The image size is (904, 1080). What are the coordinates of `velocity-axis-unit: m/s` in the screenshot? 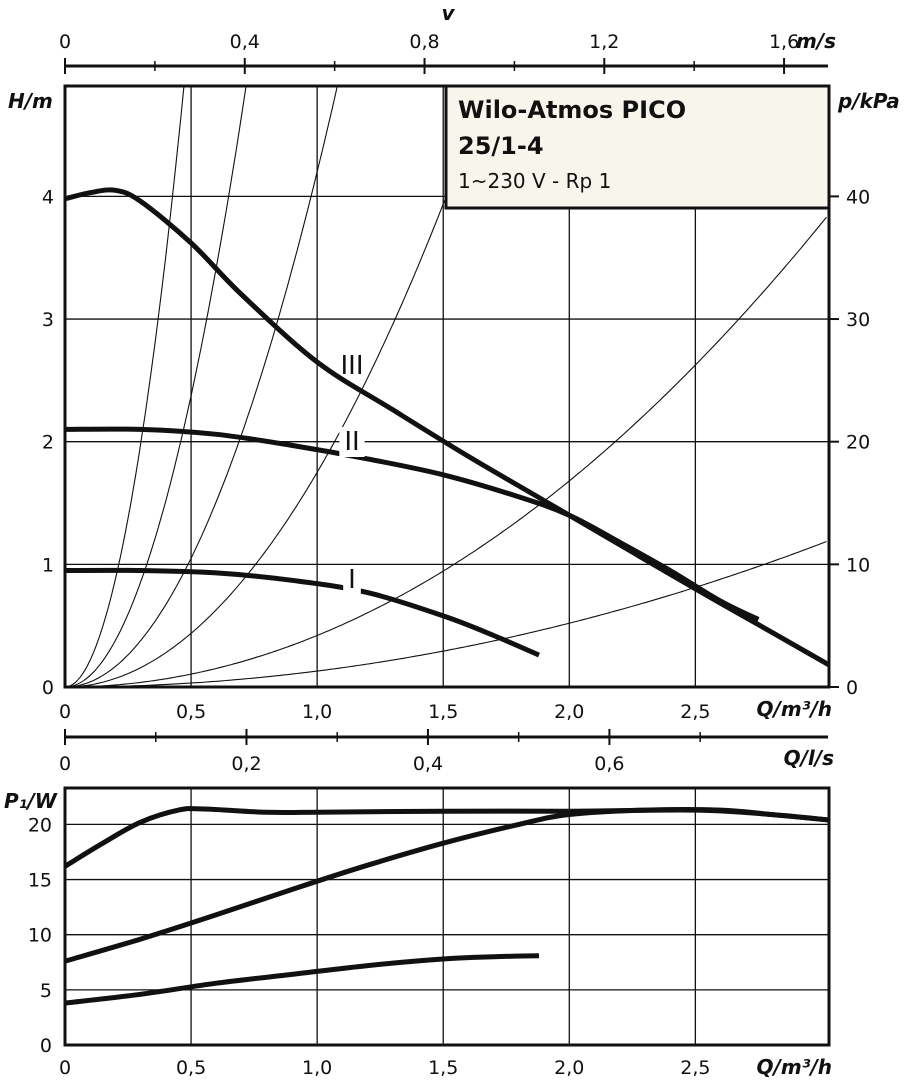 It's located at (816, 41).